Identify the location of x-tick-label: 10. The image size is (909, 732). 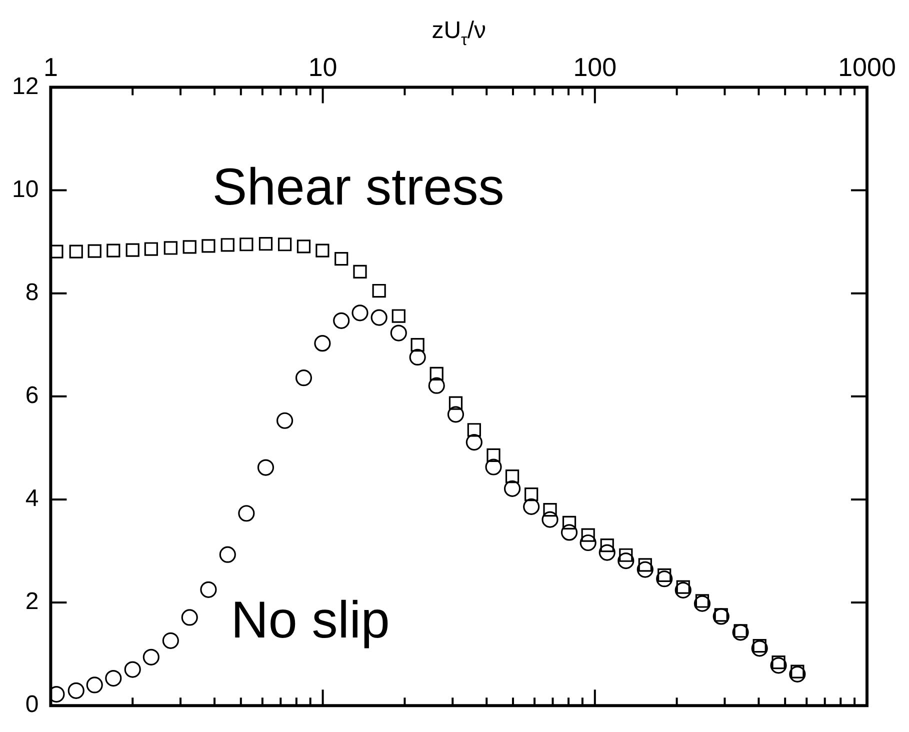
(323, 67).